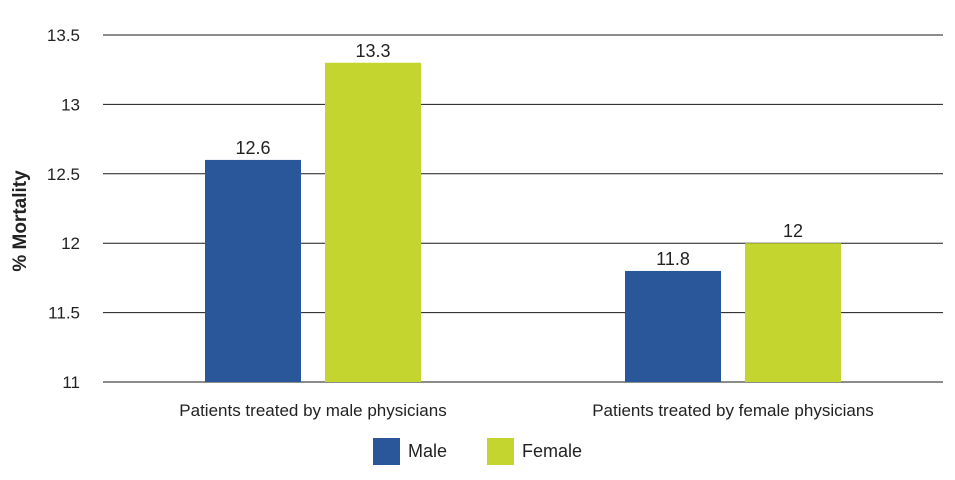 This screenshot has width=955, height=480. Describe the element at coordinates (252, 148) in the screenshot. I see `data-label: 12.6` at that location.